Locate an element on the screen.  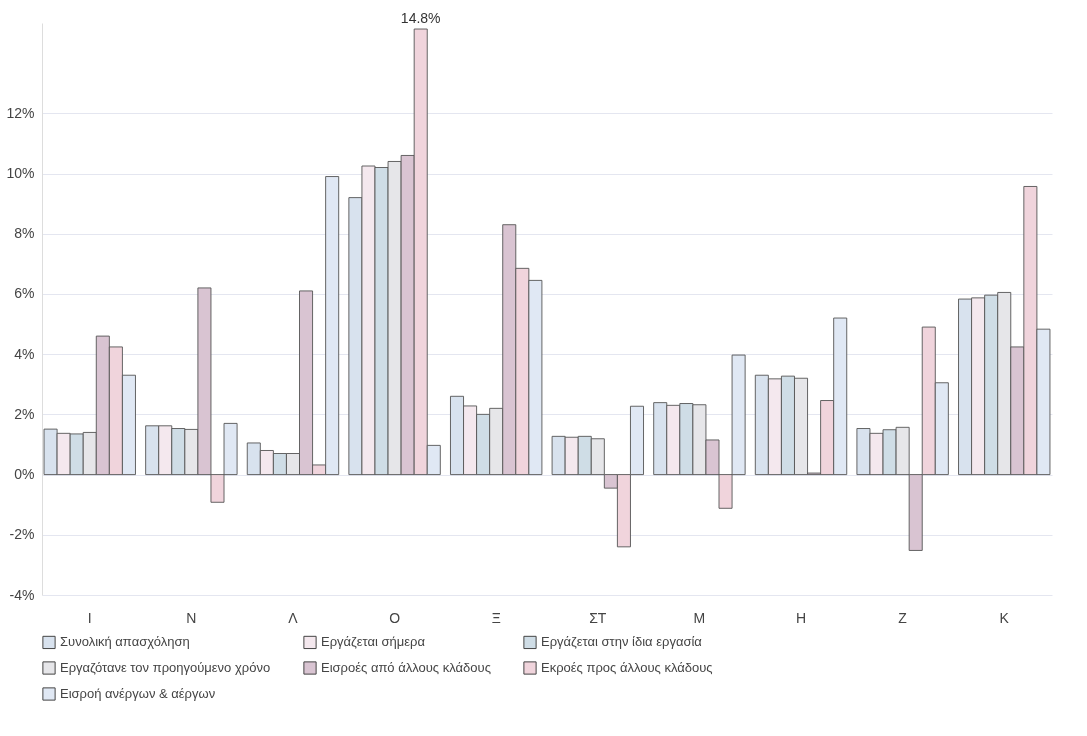
x-tick-label: Μ is located at coordinates (699, 617).